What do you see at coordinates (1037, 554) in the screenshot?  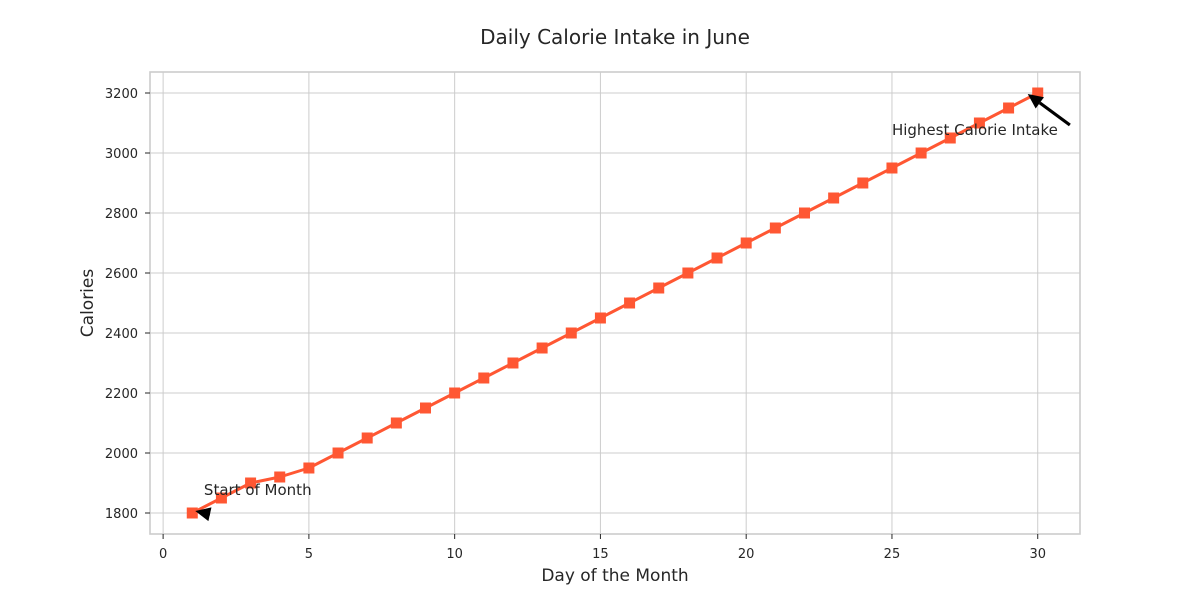 I see `x-tick-label: 30` at bounding box center [1037, 554].